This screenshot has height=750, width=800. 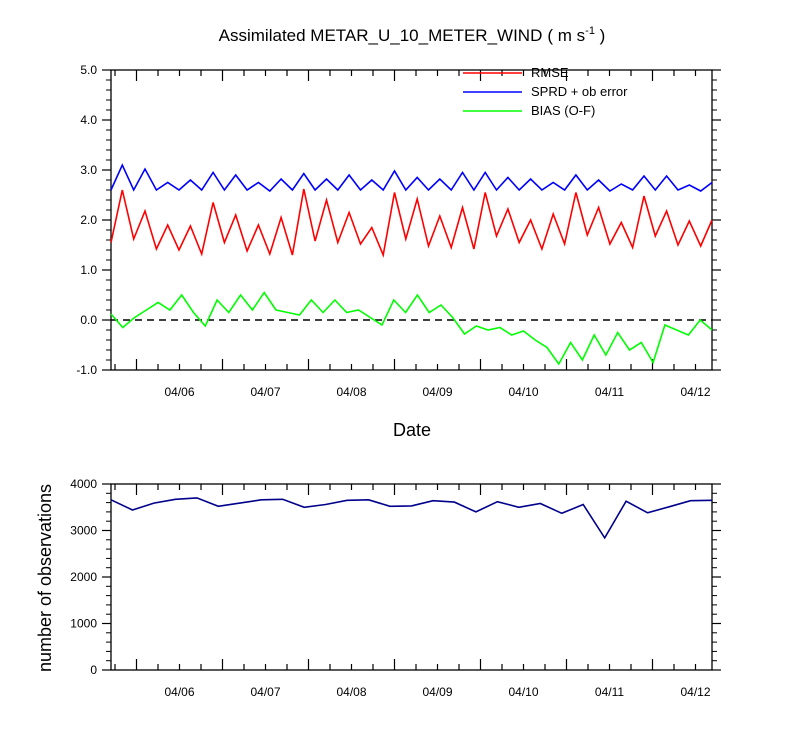 I want to click on series-line-rmse, so click(x=411, y=223).